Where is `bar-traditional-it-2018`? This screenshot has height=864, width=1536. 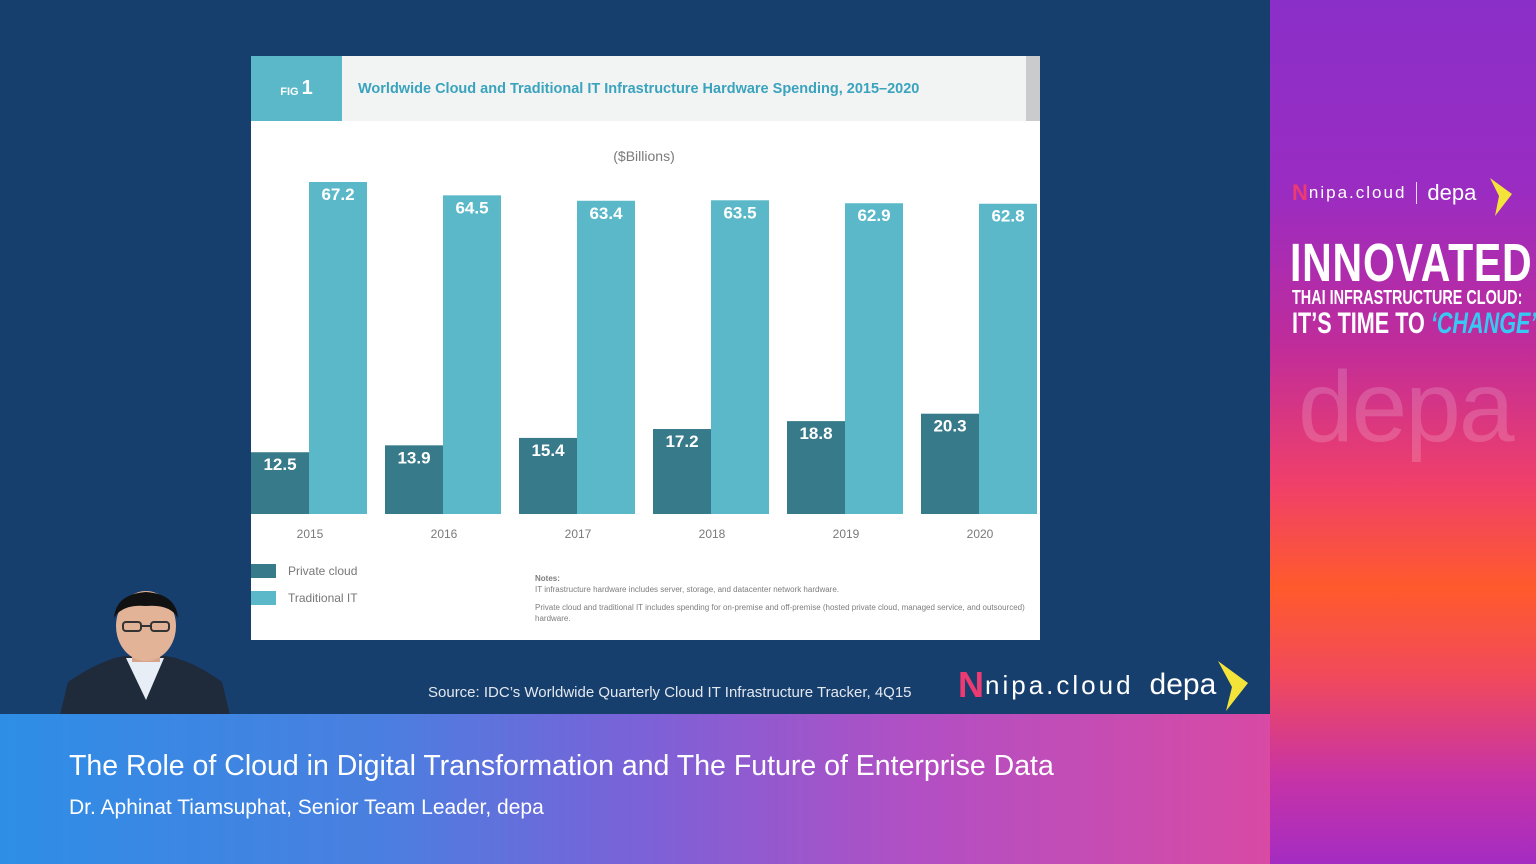 bar-traditional-it-2018 is located at coordinates (740, 357).